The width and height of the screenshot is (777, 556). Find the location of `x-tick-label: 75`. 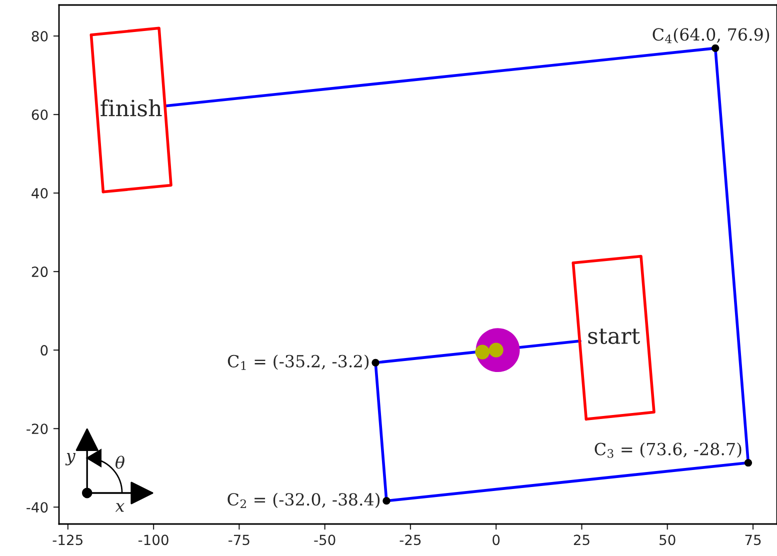

x-tick-label: 75 is located at coordinates (753, 540).